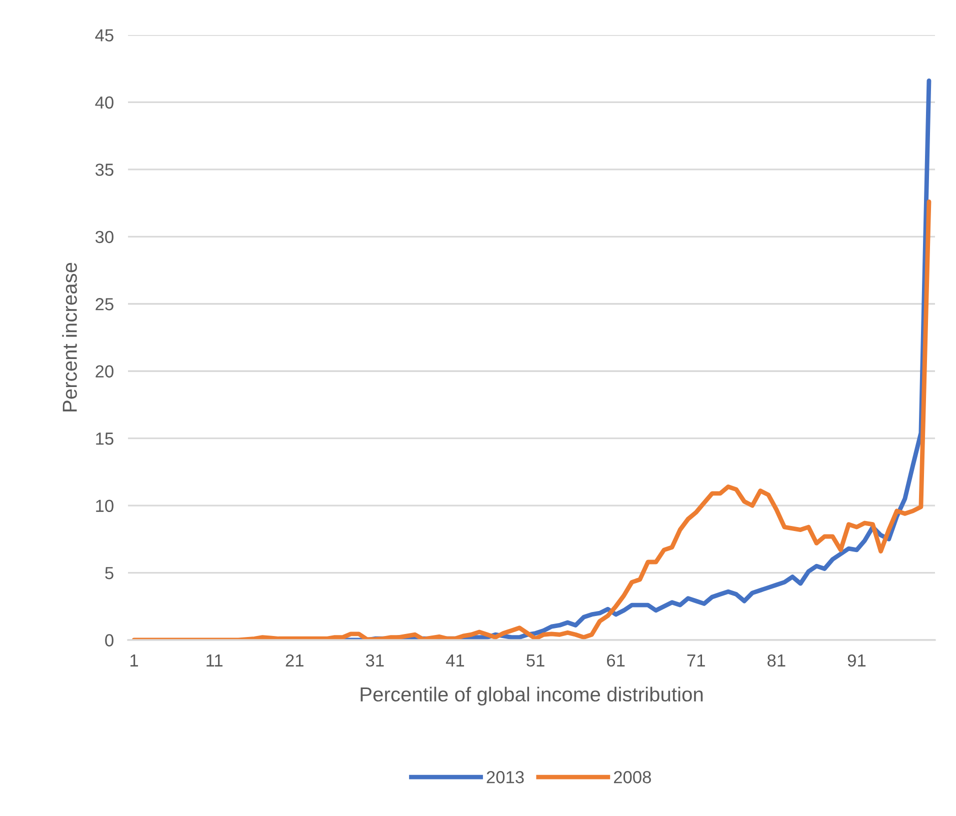  I want to click on y-tick-label: 15, so click(105, 438).